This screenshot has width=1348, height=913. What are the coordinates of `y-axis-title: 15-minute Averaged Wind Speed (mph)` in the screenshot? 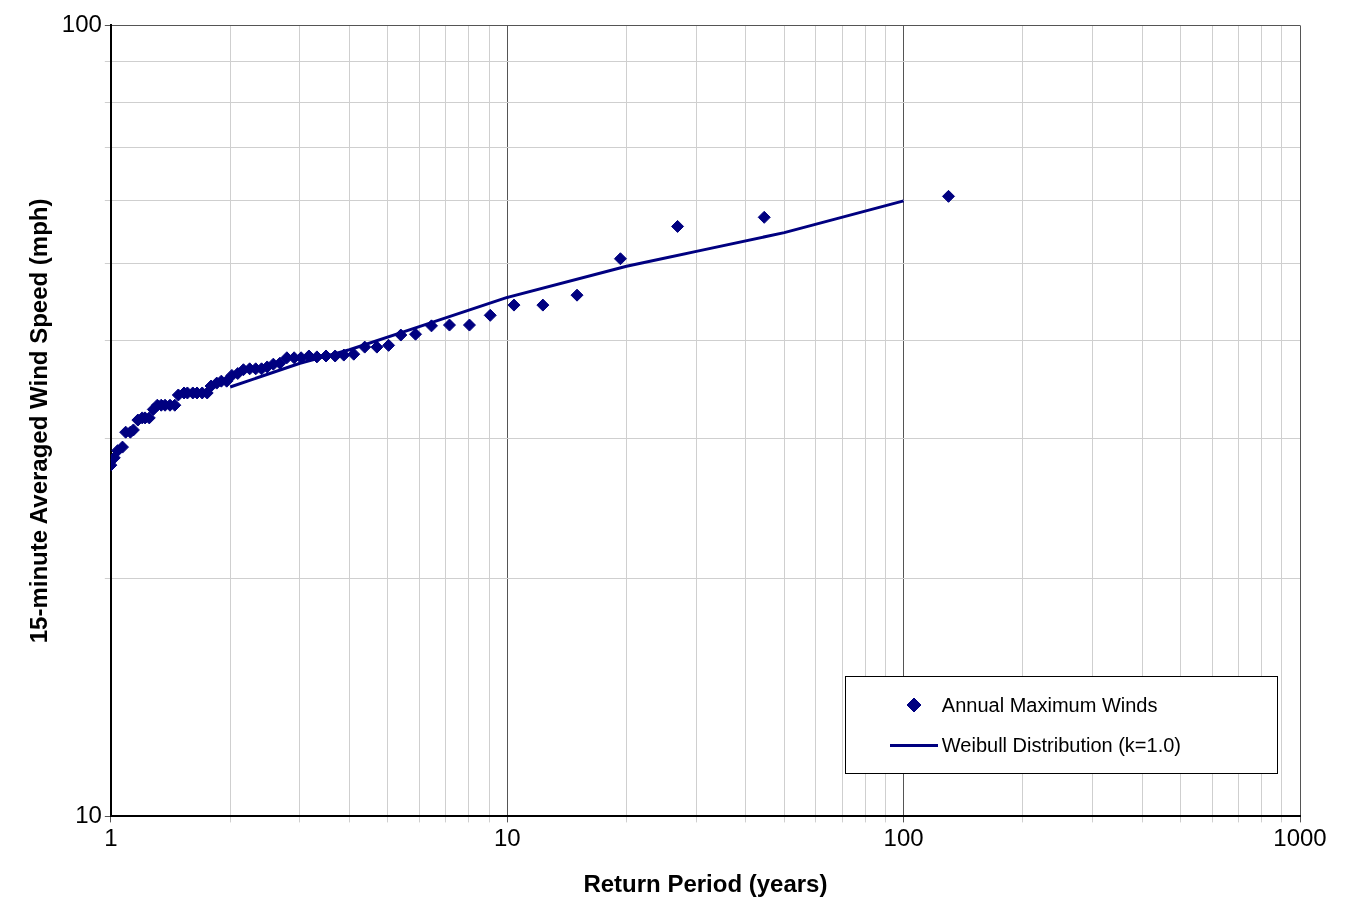 It's located at (39, 421).